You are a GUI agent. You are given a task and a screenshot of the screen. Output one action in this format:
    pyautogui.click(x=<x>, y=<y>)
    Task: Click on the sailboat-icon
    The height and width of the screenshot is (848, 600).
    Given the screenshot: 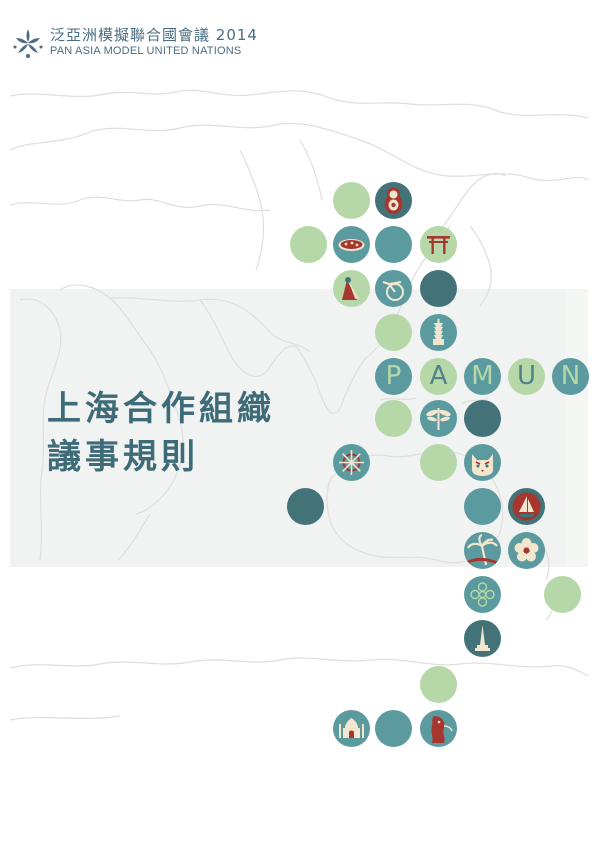 What is the action you would take?
    pyautogui.click(x=526, y=506)
    